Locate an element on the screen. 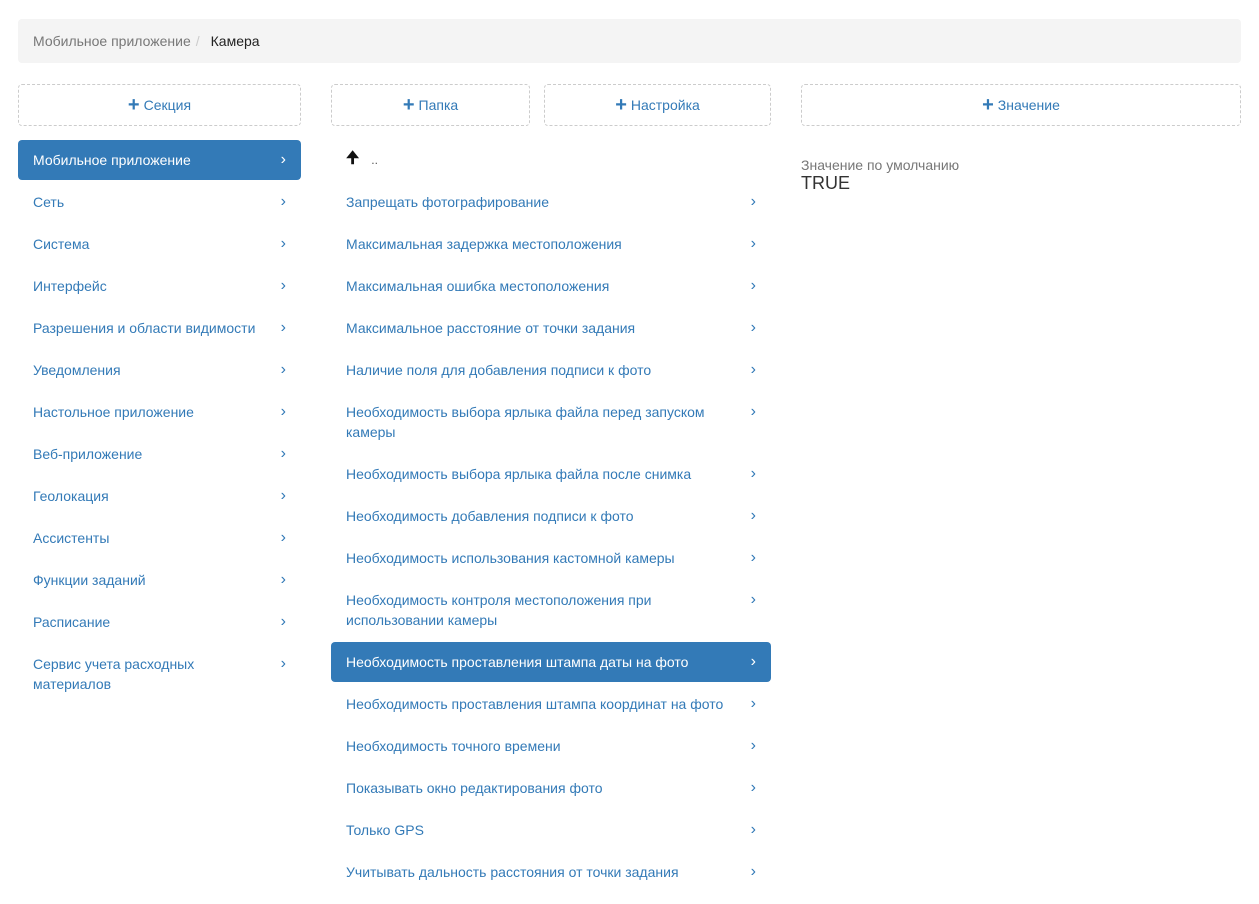 The height and width of the screenshot is (904, 1259). section-item-label: Мобильное приложение is located at coordinates (112, 160).